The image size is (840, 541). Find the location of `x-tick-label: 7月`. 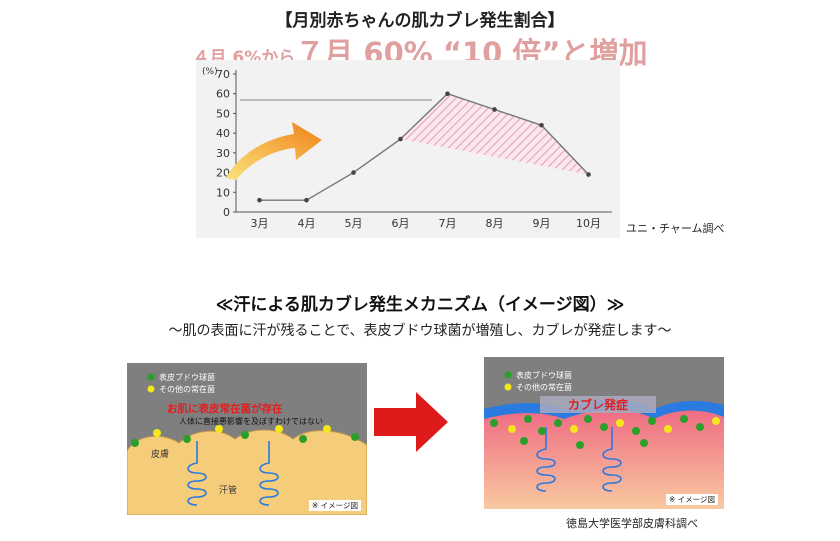

x-tick-label: 7月 is located at coordinates (448, 223).